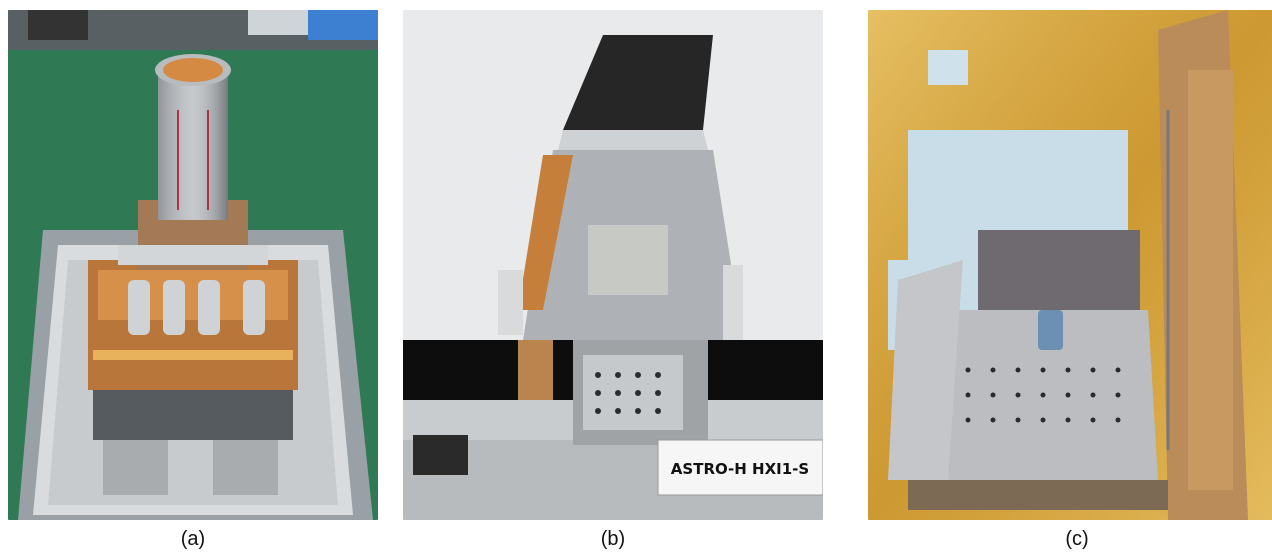 This screenshot has height=554, width=1272. Describe the element at coordinates (740, 469) in the screenshot. I see `placard-label: ASTRO-H HXI1-S` at that location.